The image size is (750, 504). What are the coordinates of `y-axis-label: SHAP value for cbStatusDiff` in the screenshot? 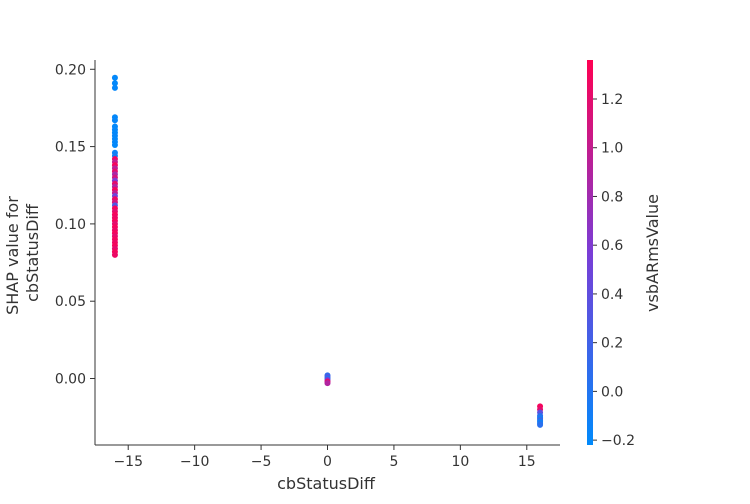 It's located at (22, 253).